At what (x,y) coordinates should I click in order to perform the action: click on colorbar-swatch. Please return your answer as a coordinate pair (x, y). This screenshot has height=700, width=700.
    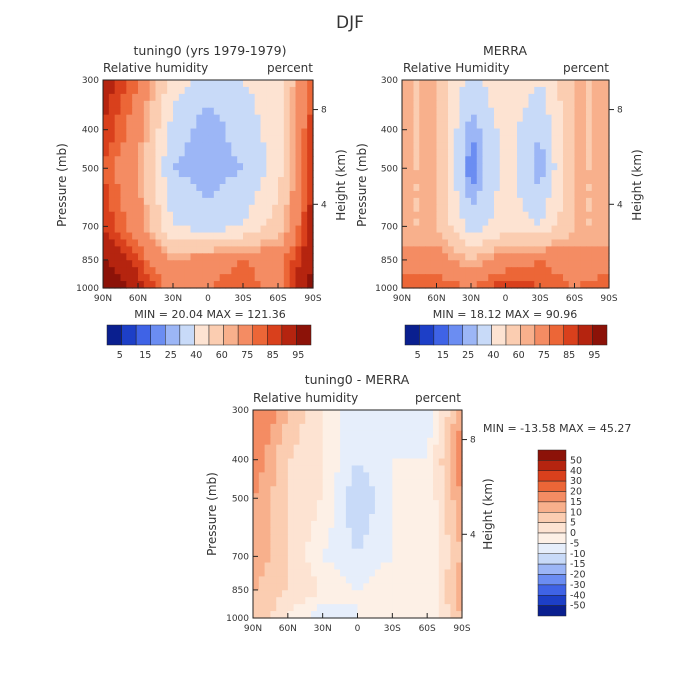
    Looking at the image, I should click on (552, 548).